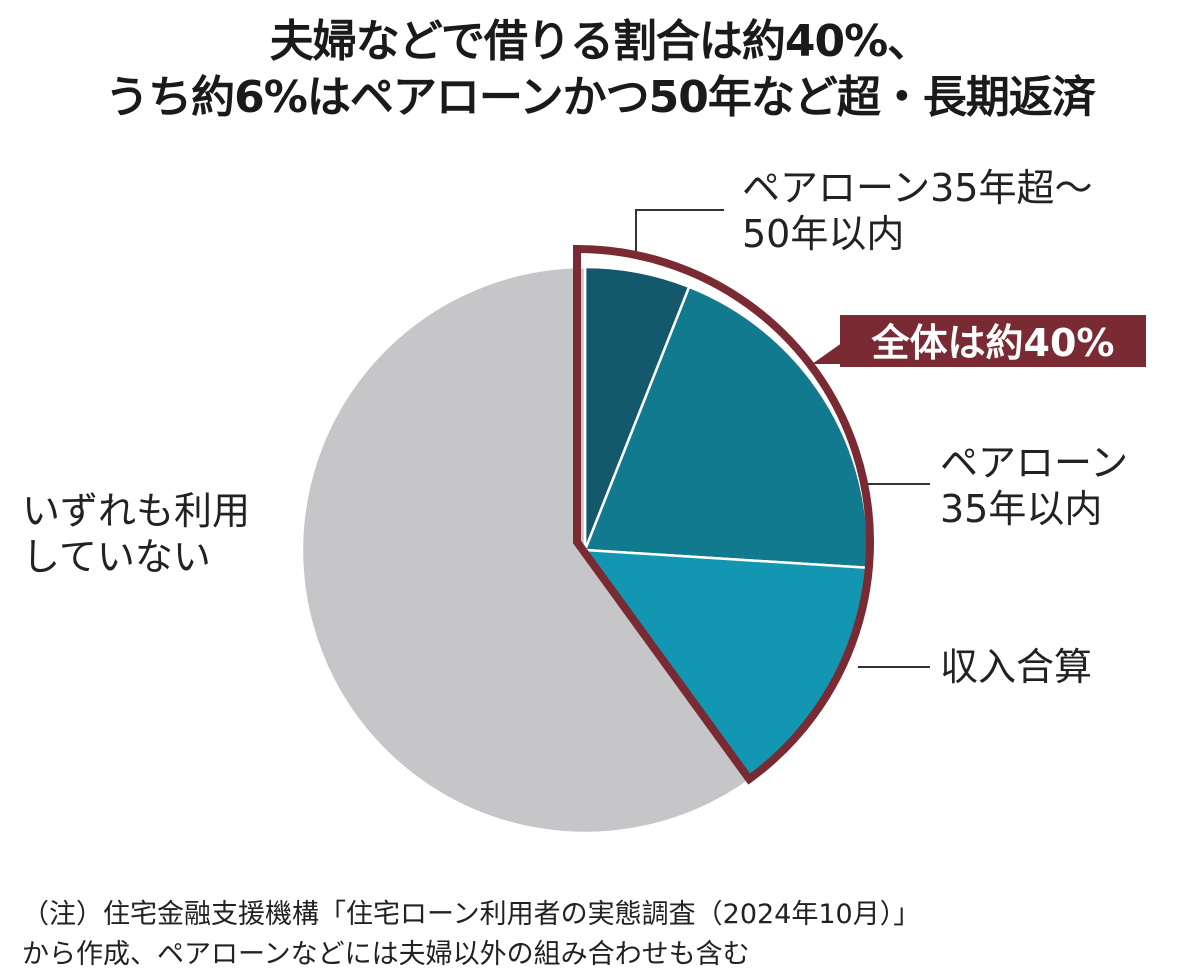  I want to click on title-line-1: 夫婦などで借りる割合は約40%、, so click(600, 41).